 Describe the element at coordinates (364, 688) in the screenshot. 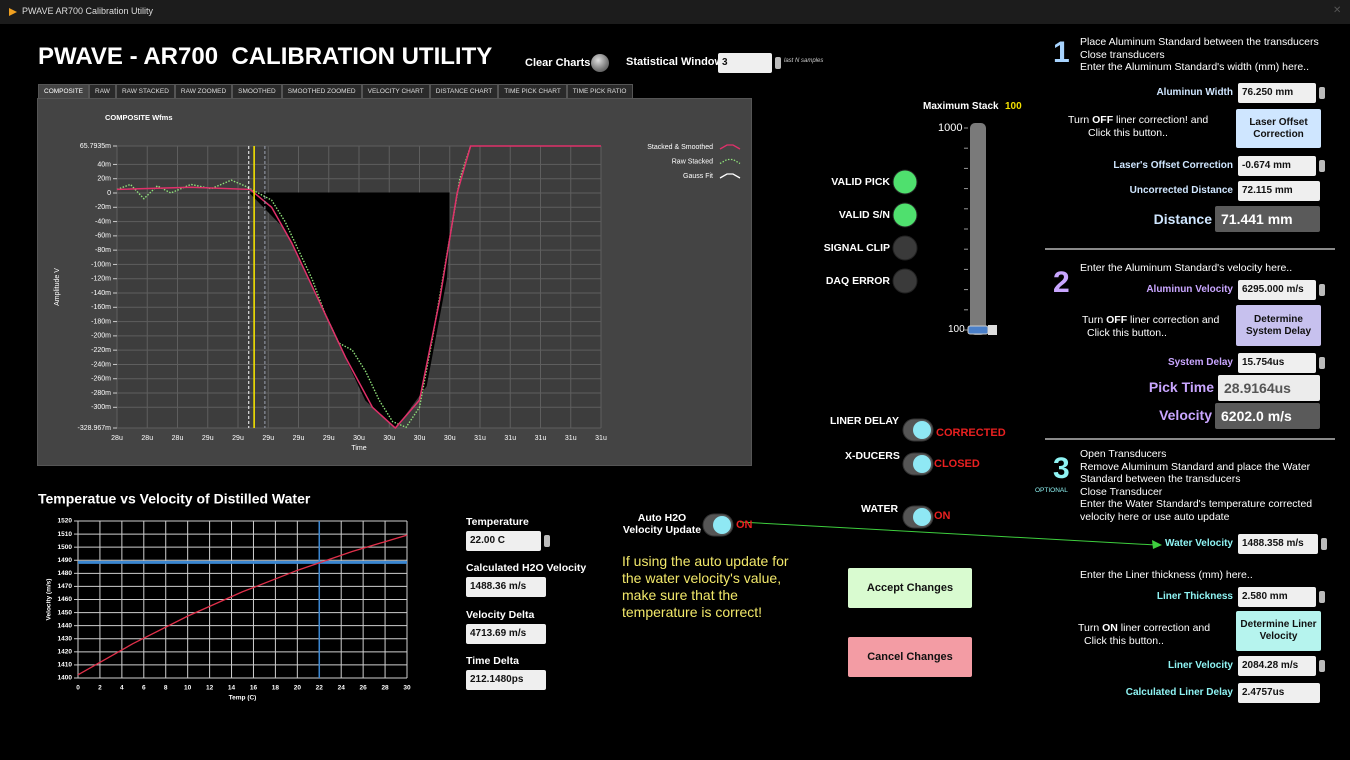

I see `x-tick-label: 26` at that location.